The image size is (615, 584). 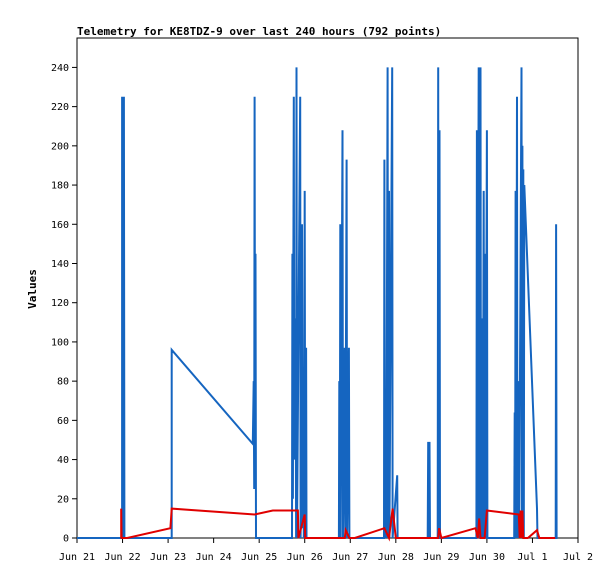 What do you see at coordinates (122, 557) in the screenshot?
I see `x-tick-label: Jun 22` at bounding box center [122, 557].